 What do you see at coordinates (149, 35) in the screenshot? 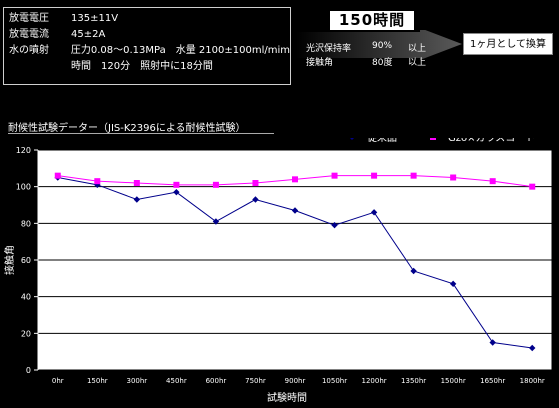
I see `spec-row-current: 放電電流 45±2A` at bounding box center [149, 35].